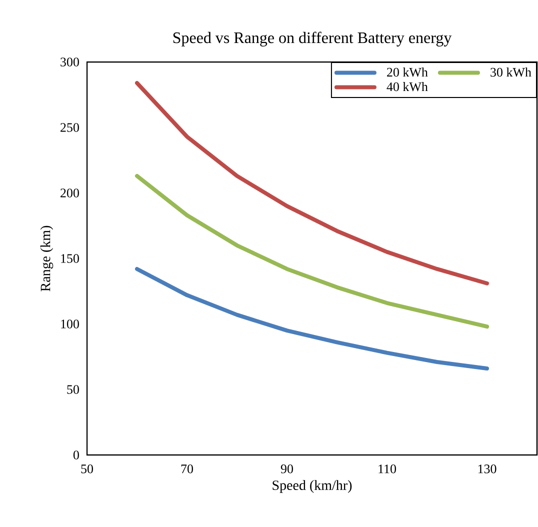  I want to click on y-axis-title: Range (km), so click(47, 259).